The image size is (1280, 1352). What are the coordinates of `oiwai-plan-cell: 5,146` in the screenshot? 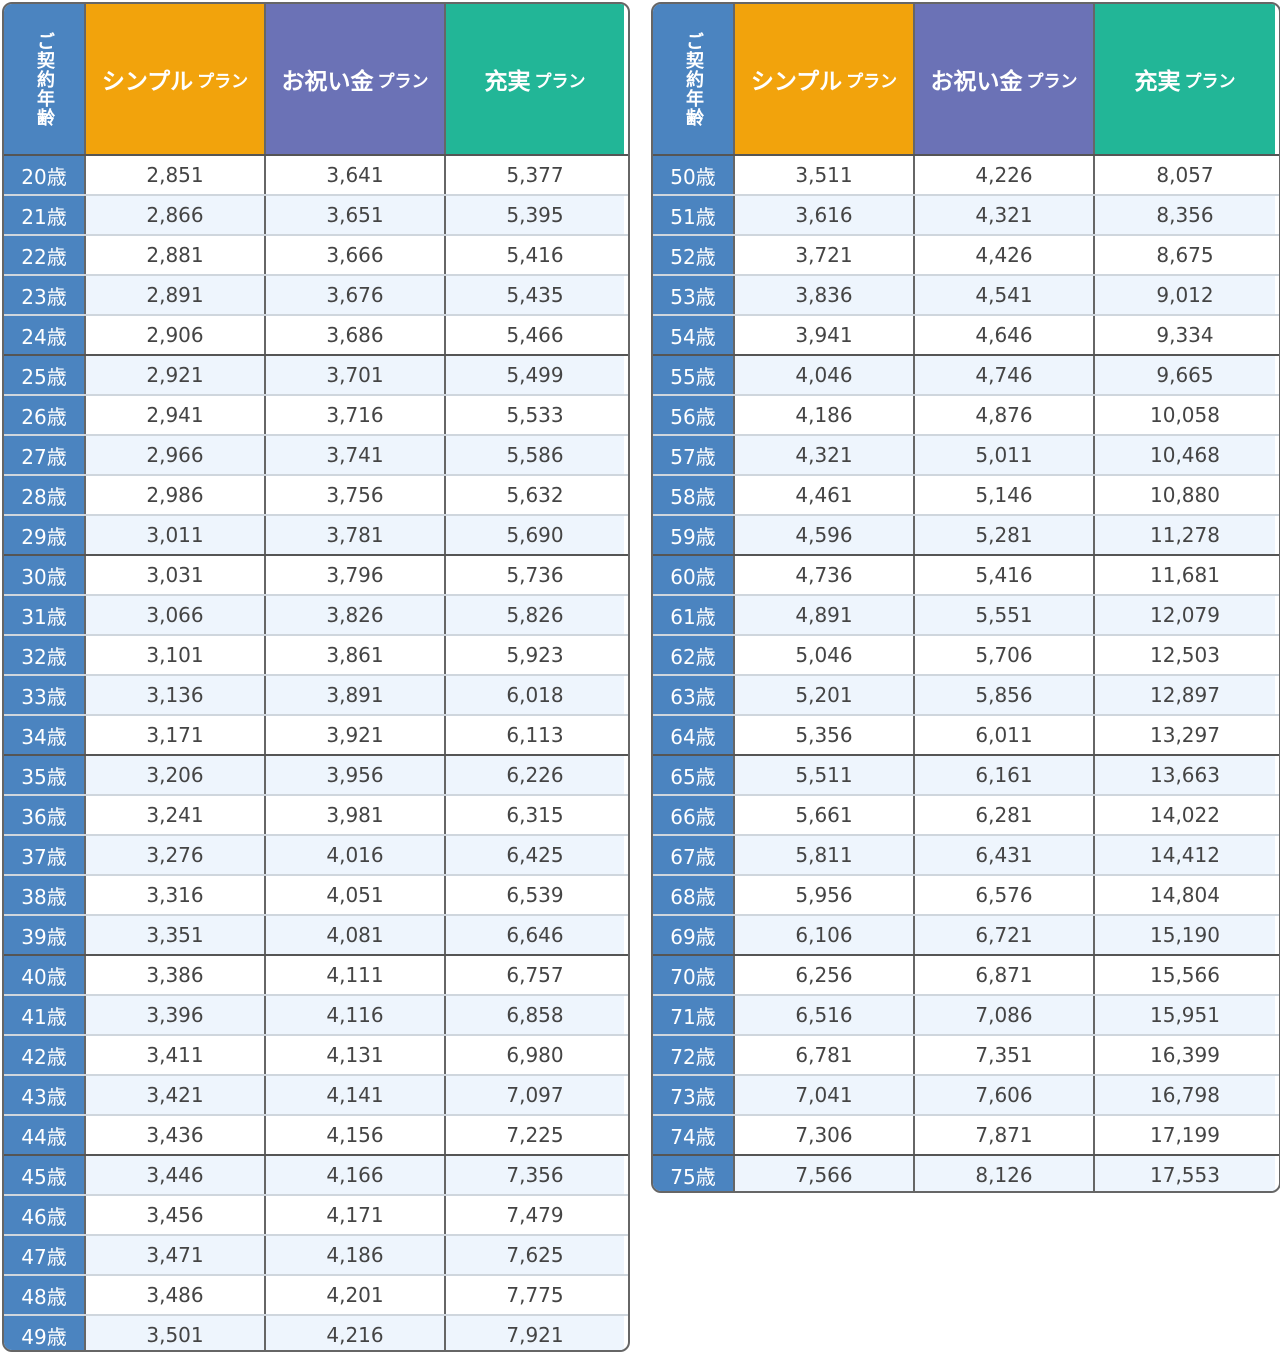 It's located at (1005, 495).